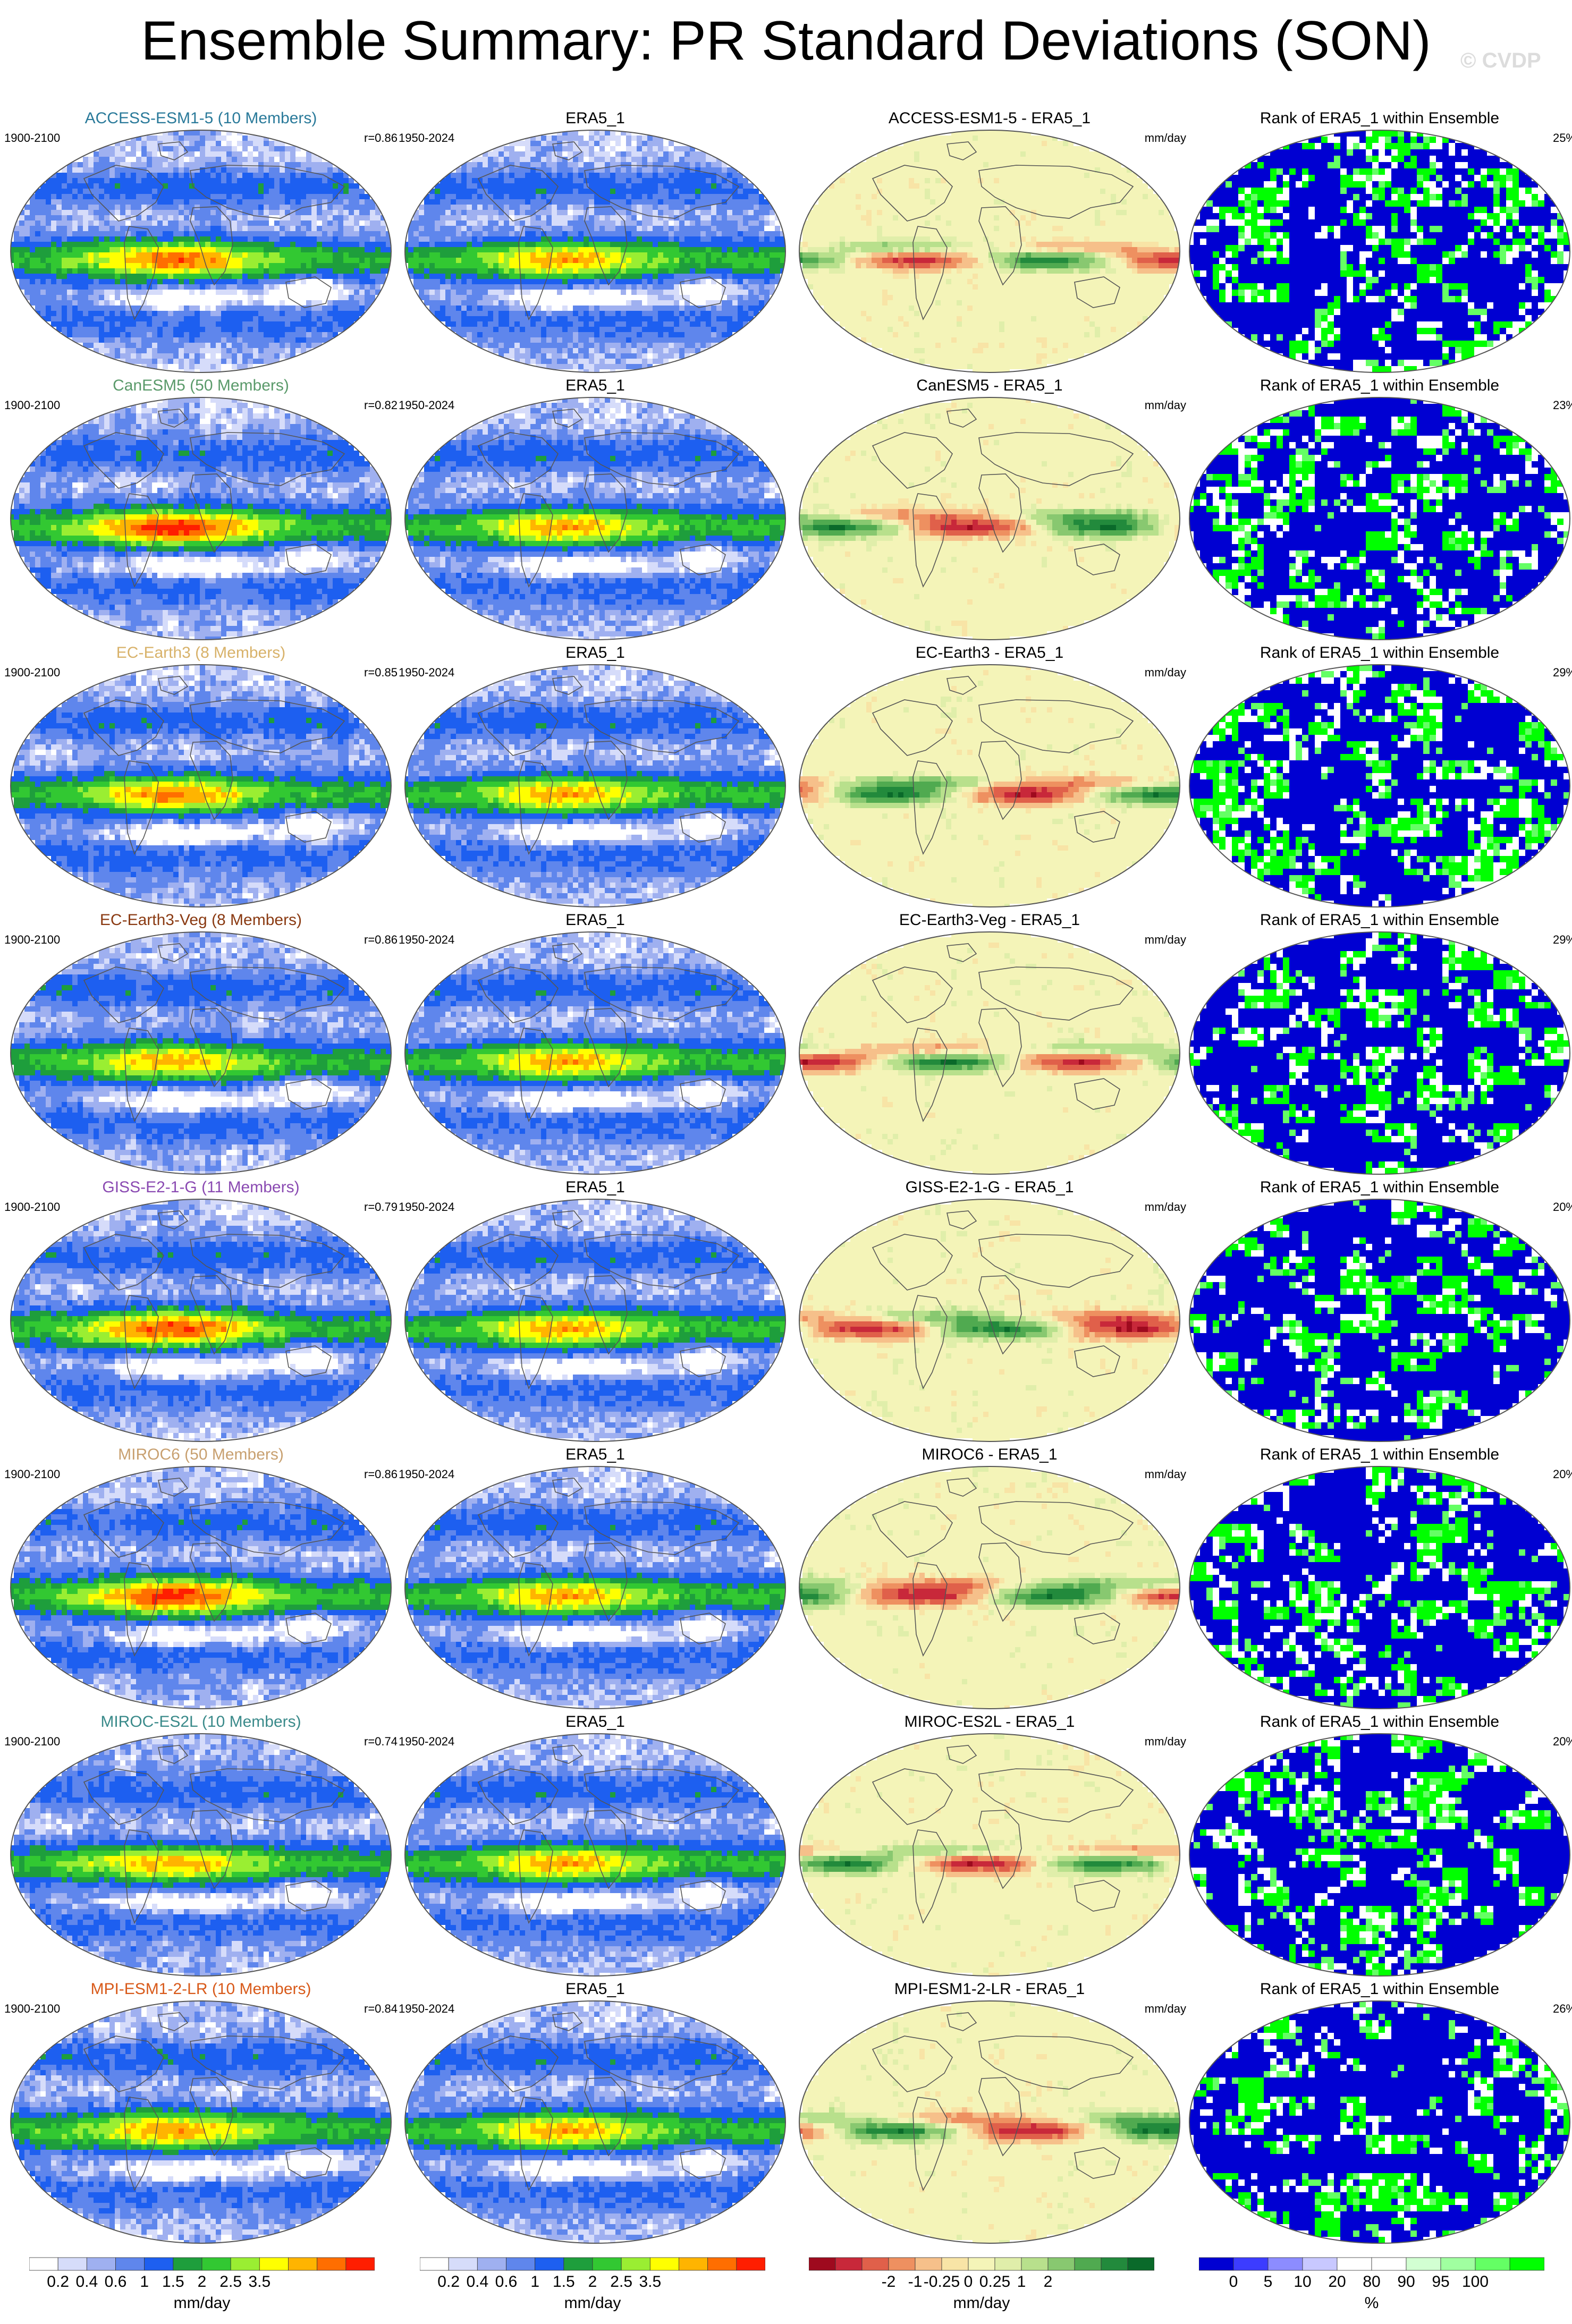 The image size is (1572, 2324). I want to click on model-stddev-panel: MIROC-ES2L (10 Members) 1900-2100 r=0.74, so click(201, 1845).